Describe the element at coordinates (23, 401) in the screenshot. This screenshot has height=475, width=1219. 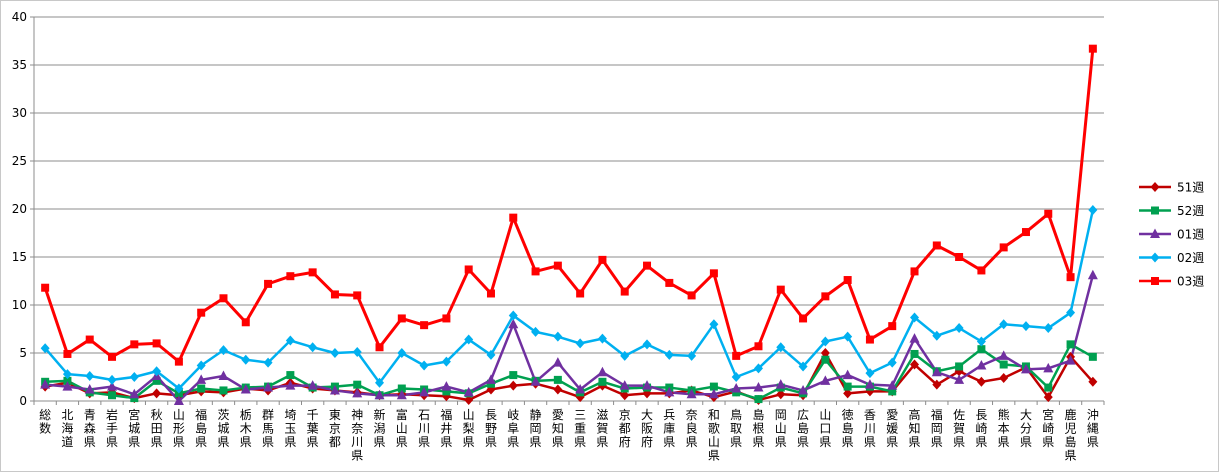
I see `y-tick-label: 0` at that location.